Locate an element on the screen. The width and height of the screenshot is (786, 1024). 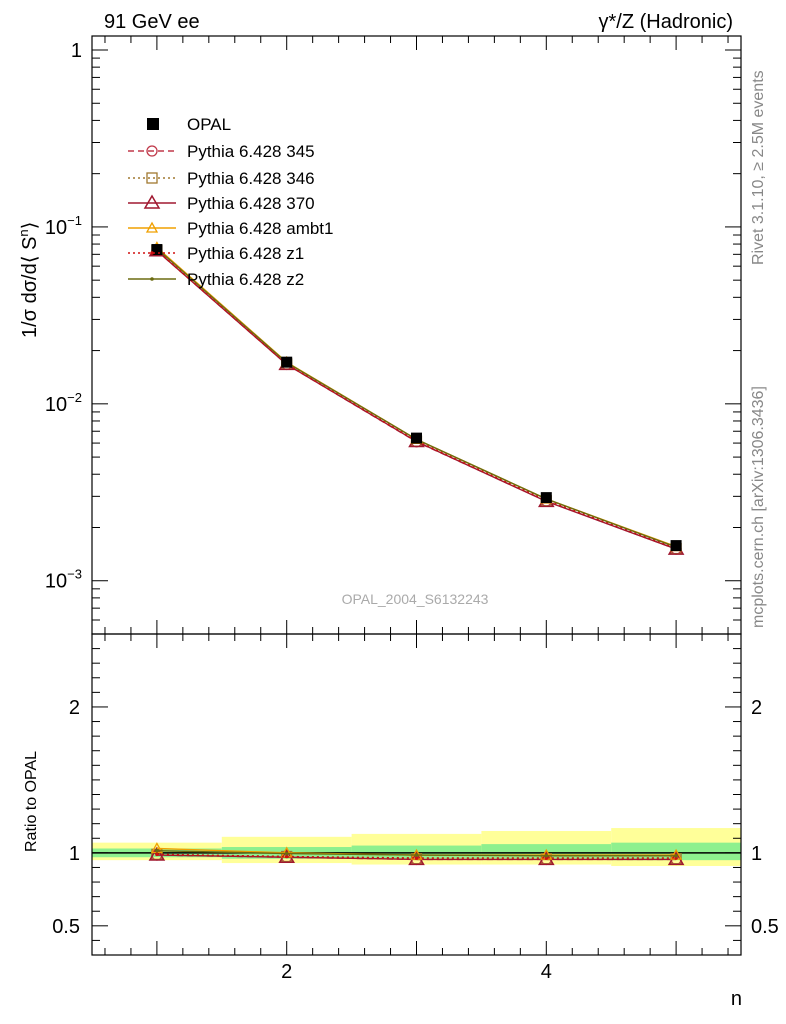
main-y-axis-label: 1/σ dσ/d⟨ Sn⟩ is located at coordinates (28, 280).